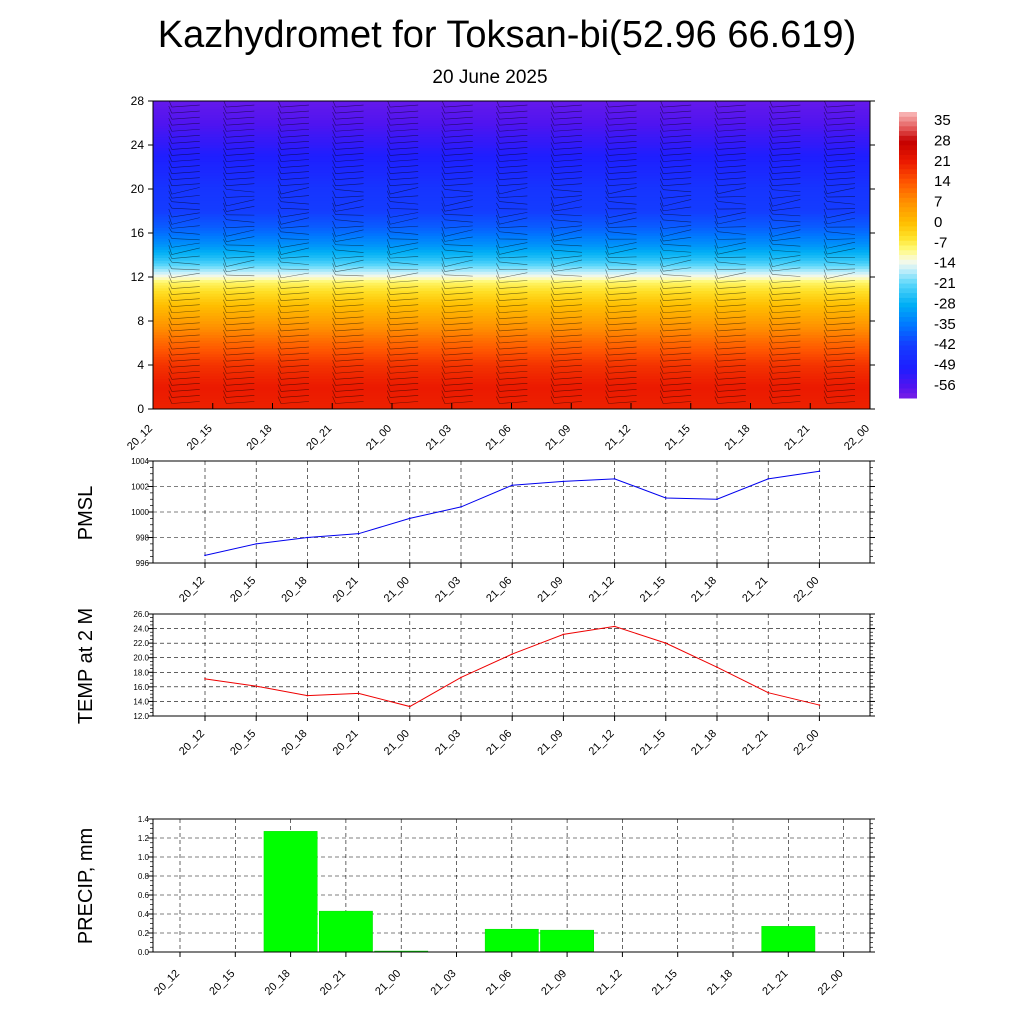 The height and width of the screenshot is (1024, 1024). Describe the element at coordinates (141, 701) in the screenshot. I see `y-tick-label: 14.0` at that location.